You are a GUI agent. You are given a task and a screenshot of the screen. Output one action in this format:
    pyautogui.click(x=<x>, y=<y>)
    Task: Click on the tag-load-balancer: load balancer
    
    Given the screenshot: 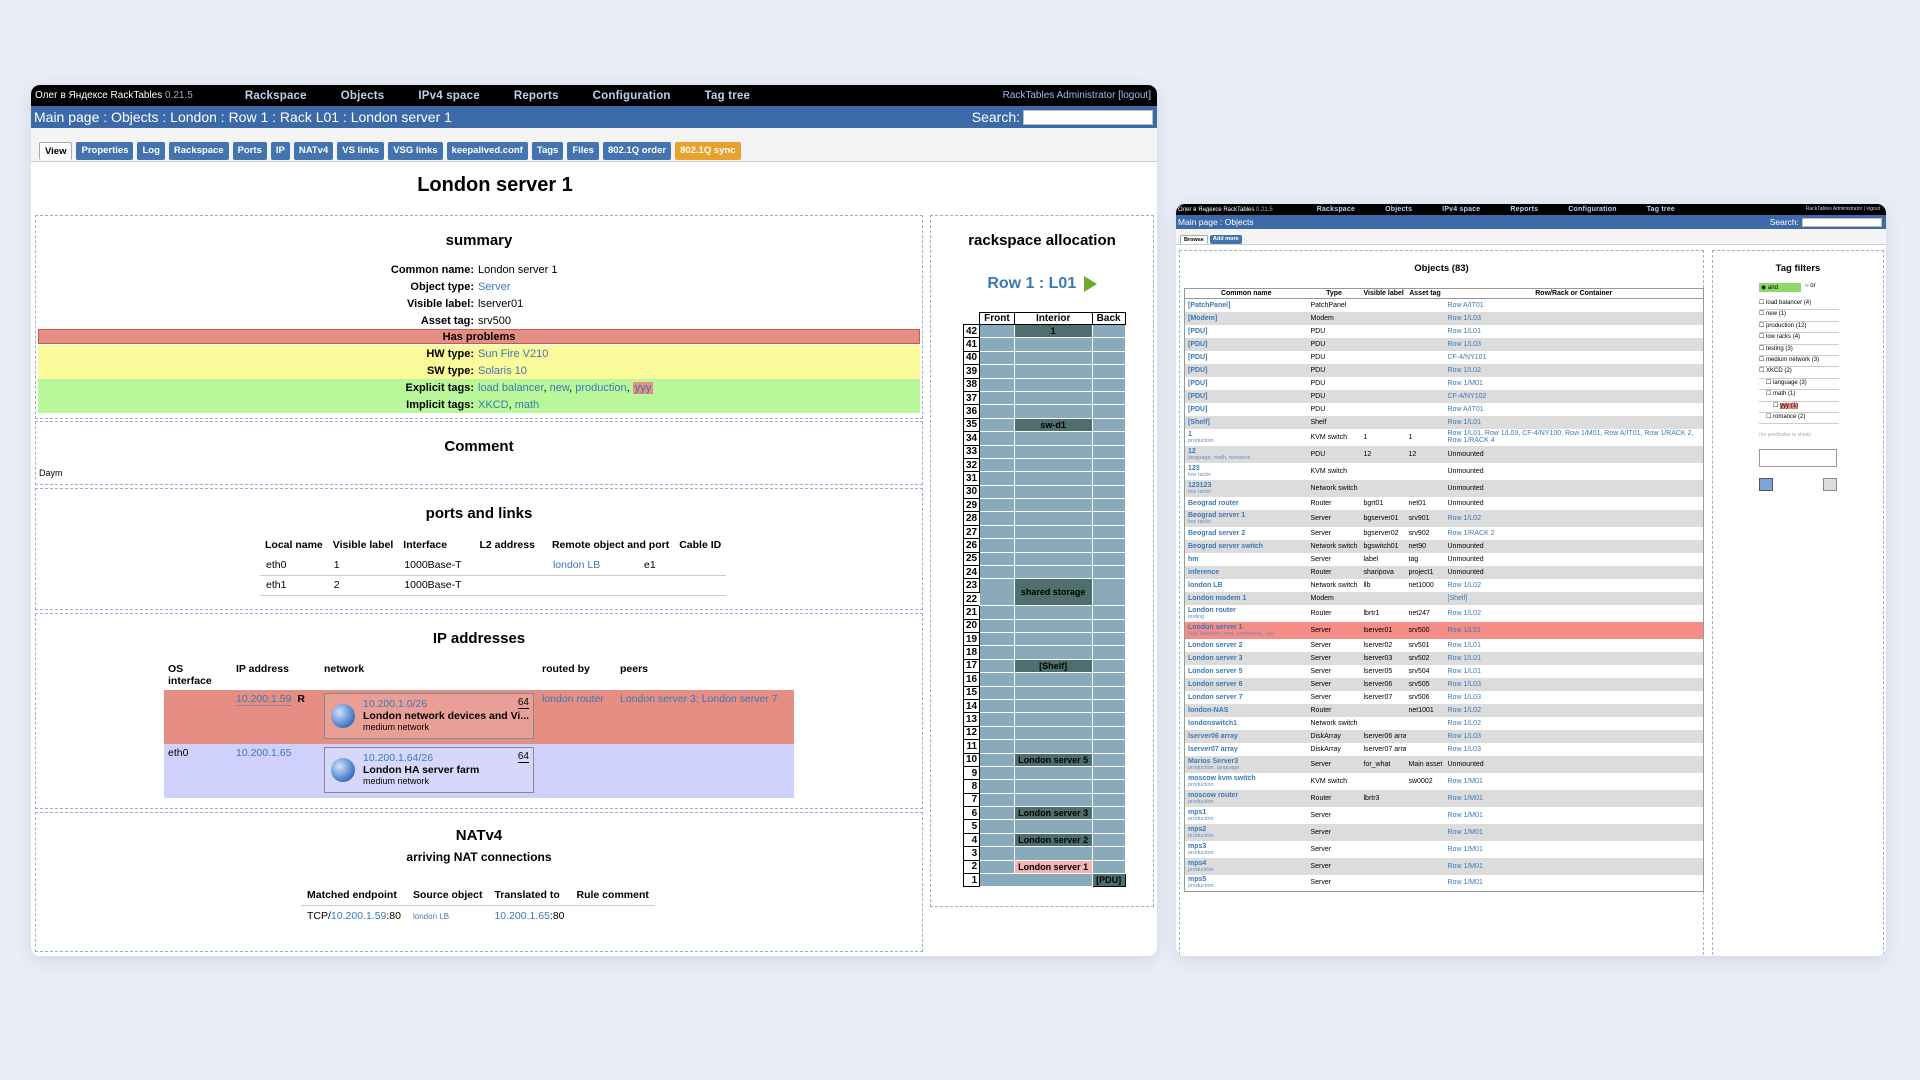 What is the action you would take?
    pyautogui.click(x=511, y=387)
    